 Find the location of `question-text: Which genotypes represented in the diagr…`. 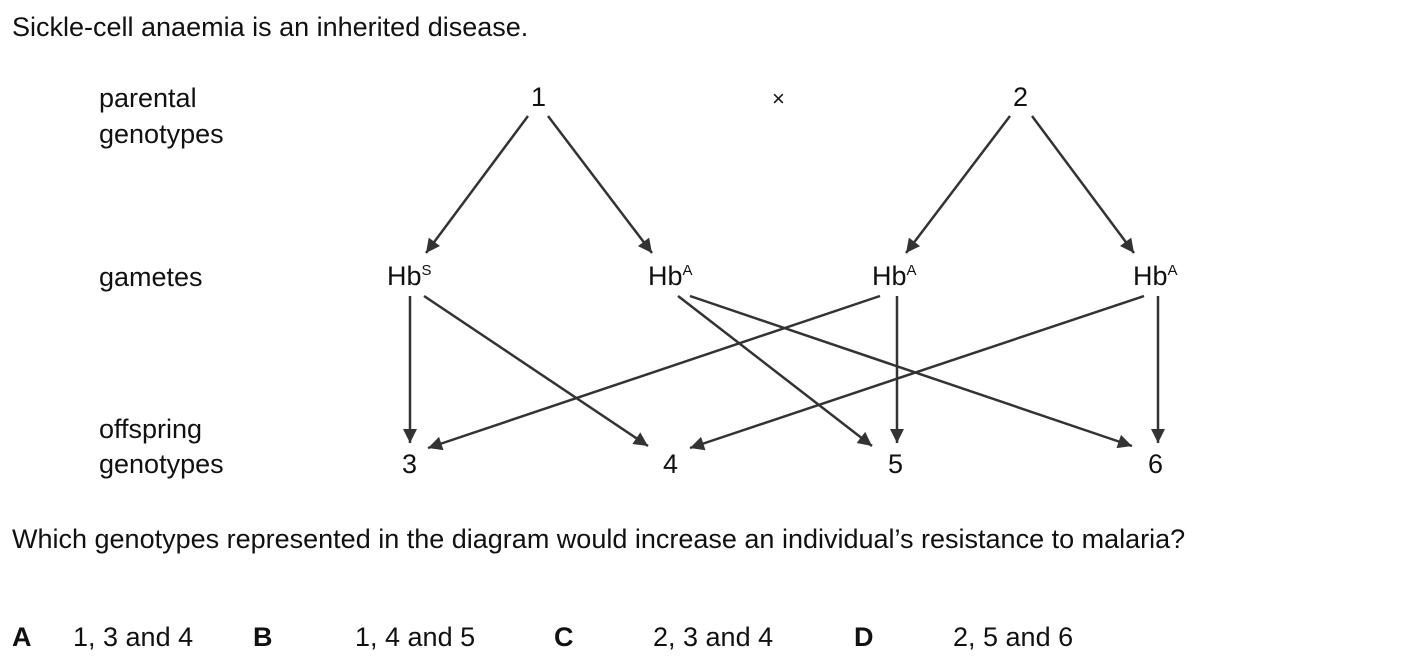

question-text: Which genotypes represented in the diagr… is located at coordinates (599, 539).